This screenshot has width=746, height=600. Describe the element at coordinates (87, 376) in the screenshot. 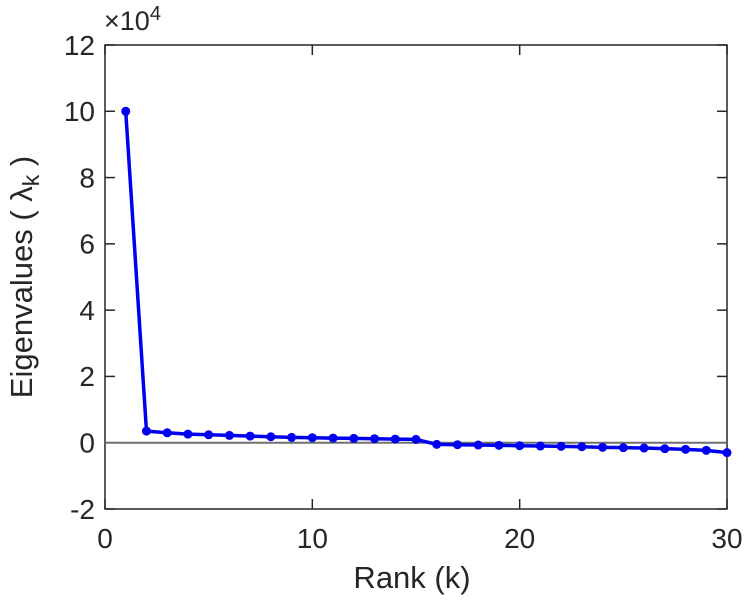

I see `y-tick-label: 2` at that location.